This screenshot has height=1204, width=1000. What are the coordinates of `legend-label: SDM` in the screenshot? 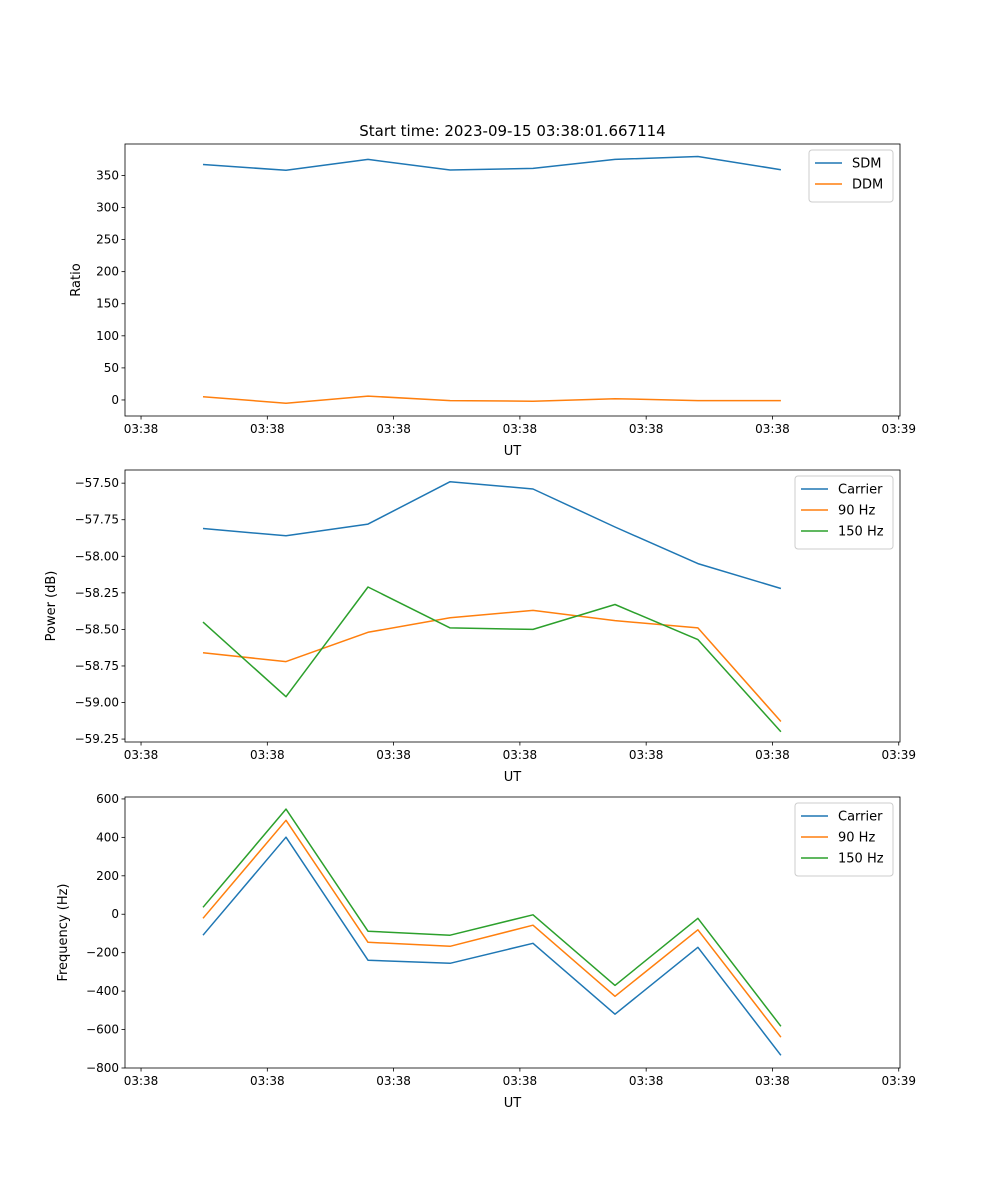 It's located at (866, 164).